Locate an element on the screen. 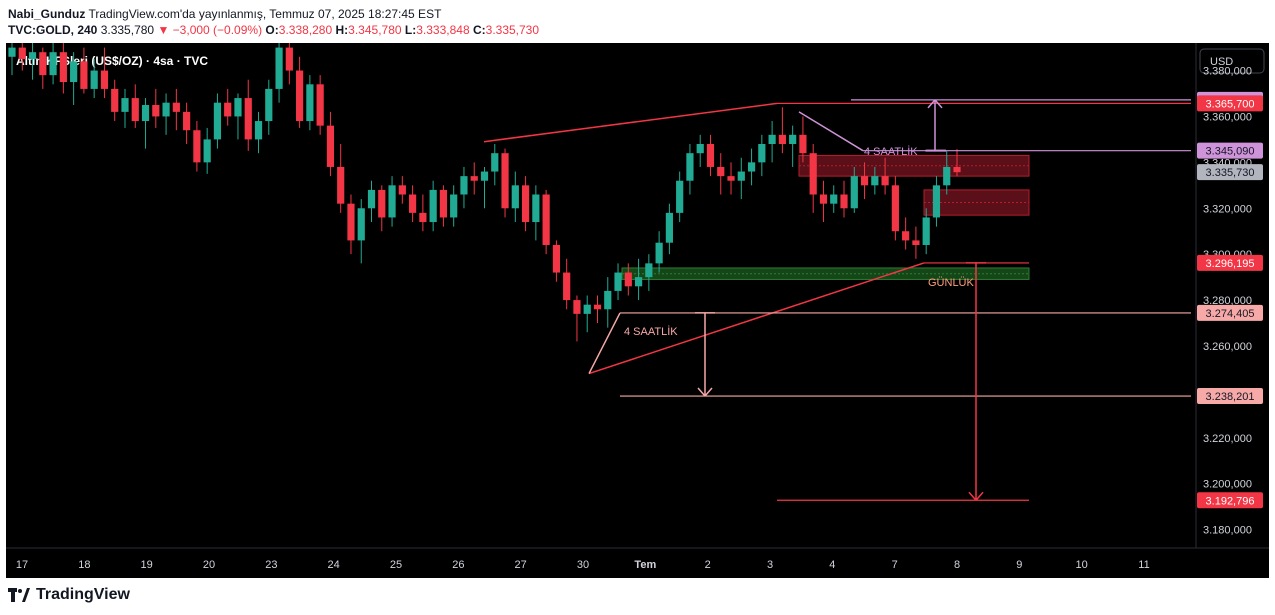  upper-trendline is located at coordinates (630, 122).